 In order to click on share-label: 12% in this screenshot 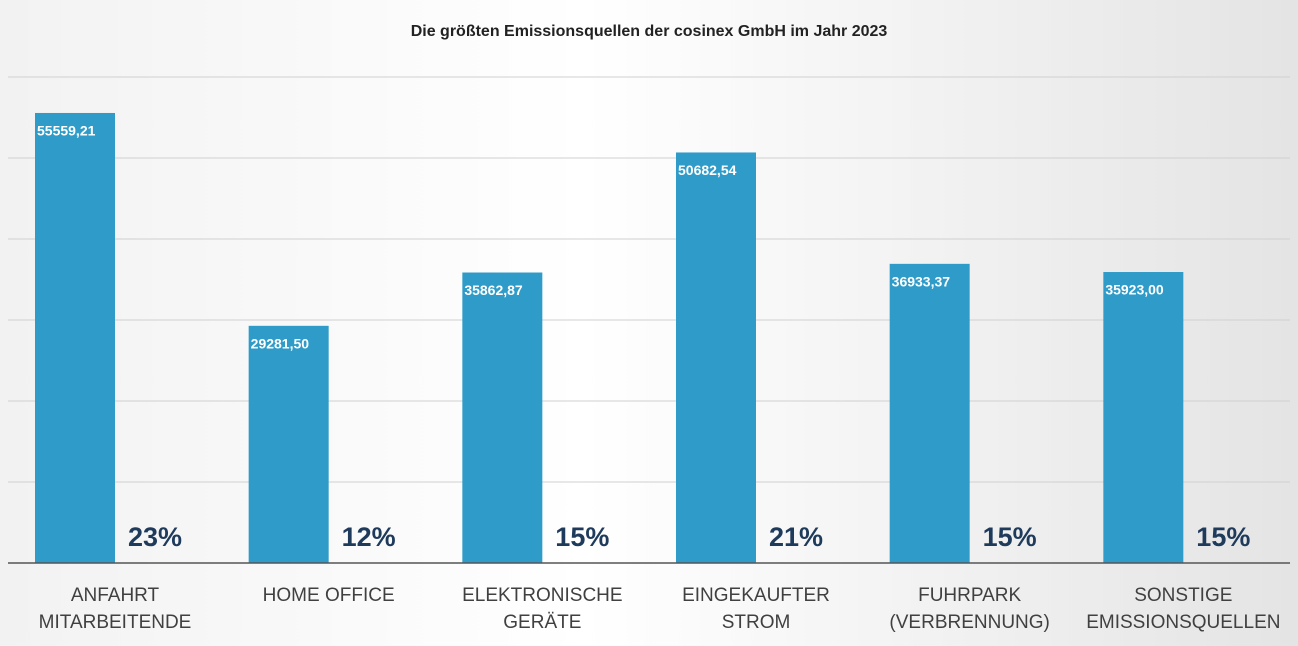, I will do `click(369, 537)`.